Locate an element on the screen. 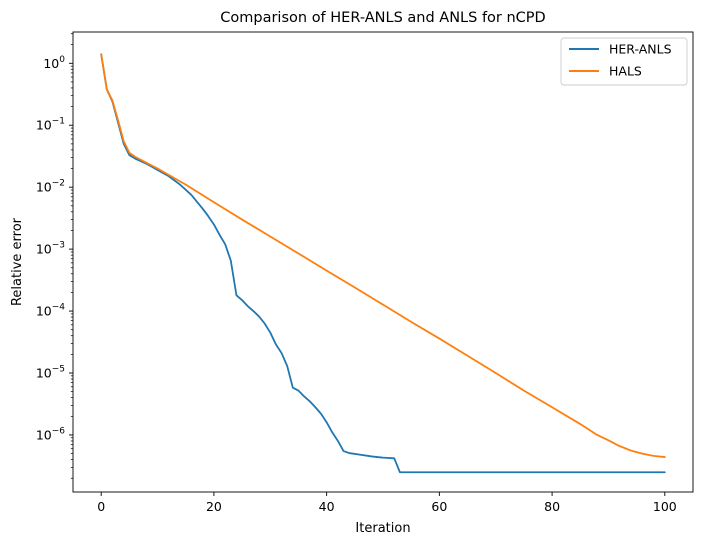 Image resolution: width=702 pixels, height=546 pixels. chart-title: Comparison of HER-ANLS and ANLS for nCPD is located at coordinates (382, 18).